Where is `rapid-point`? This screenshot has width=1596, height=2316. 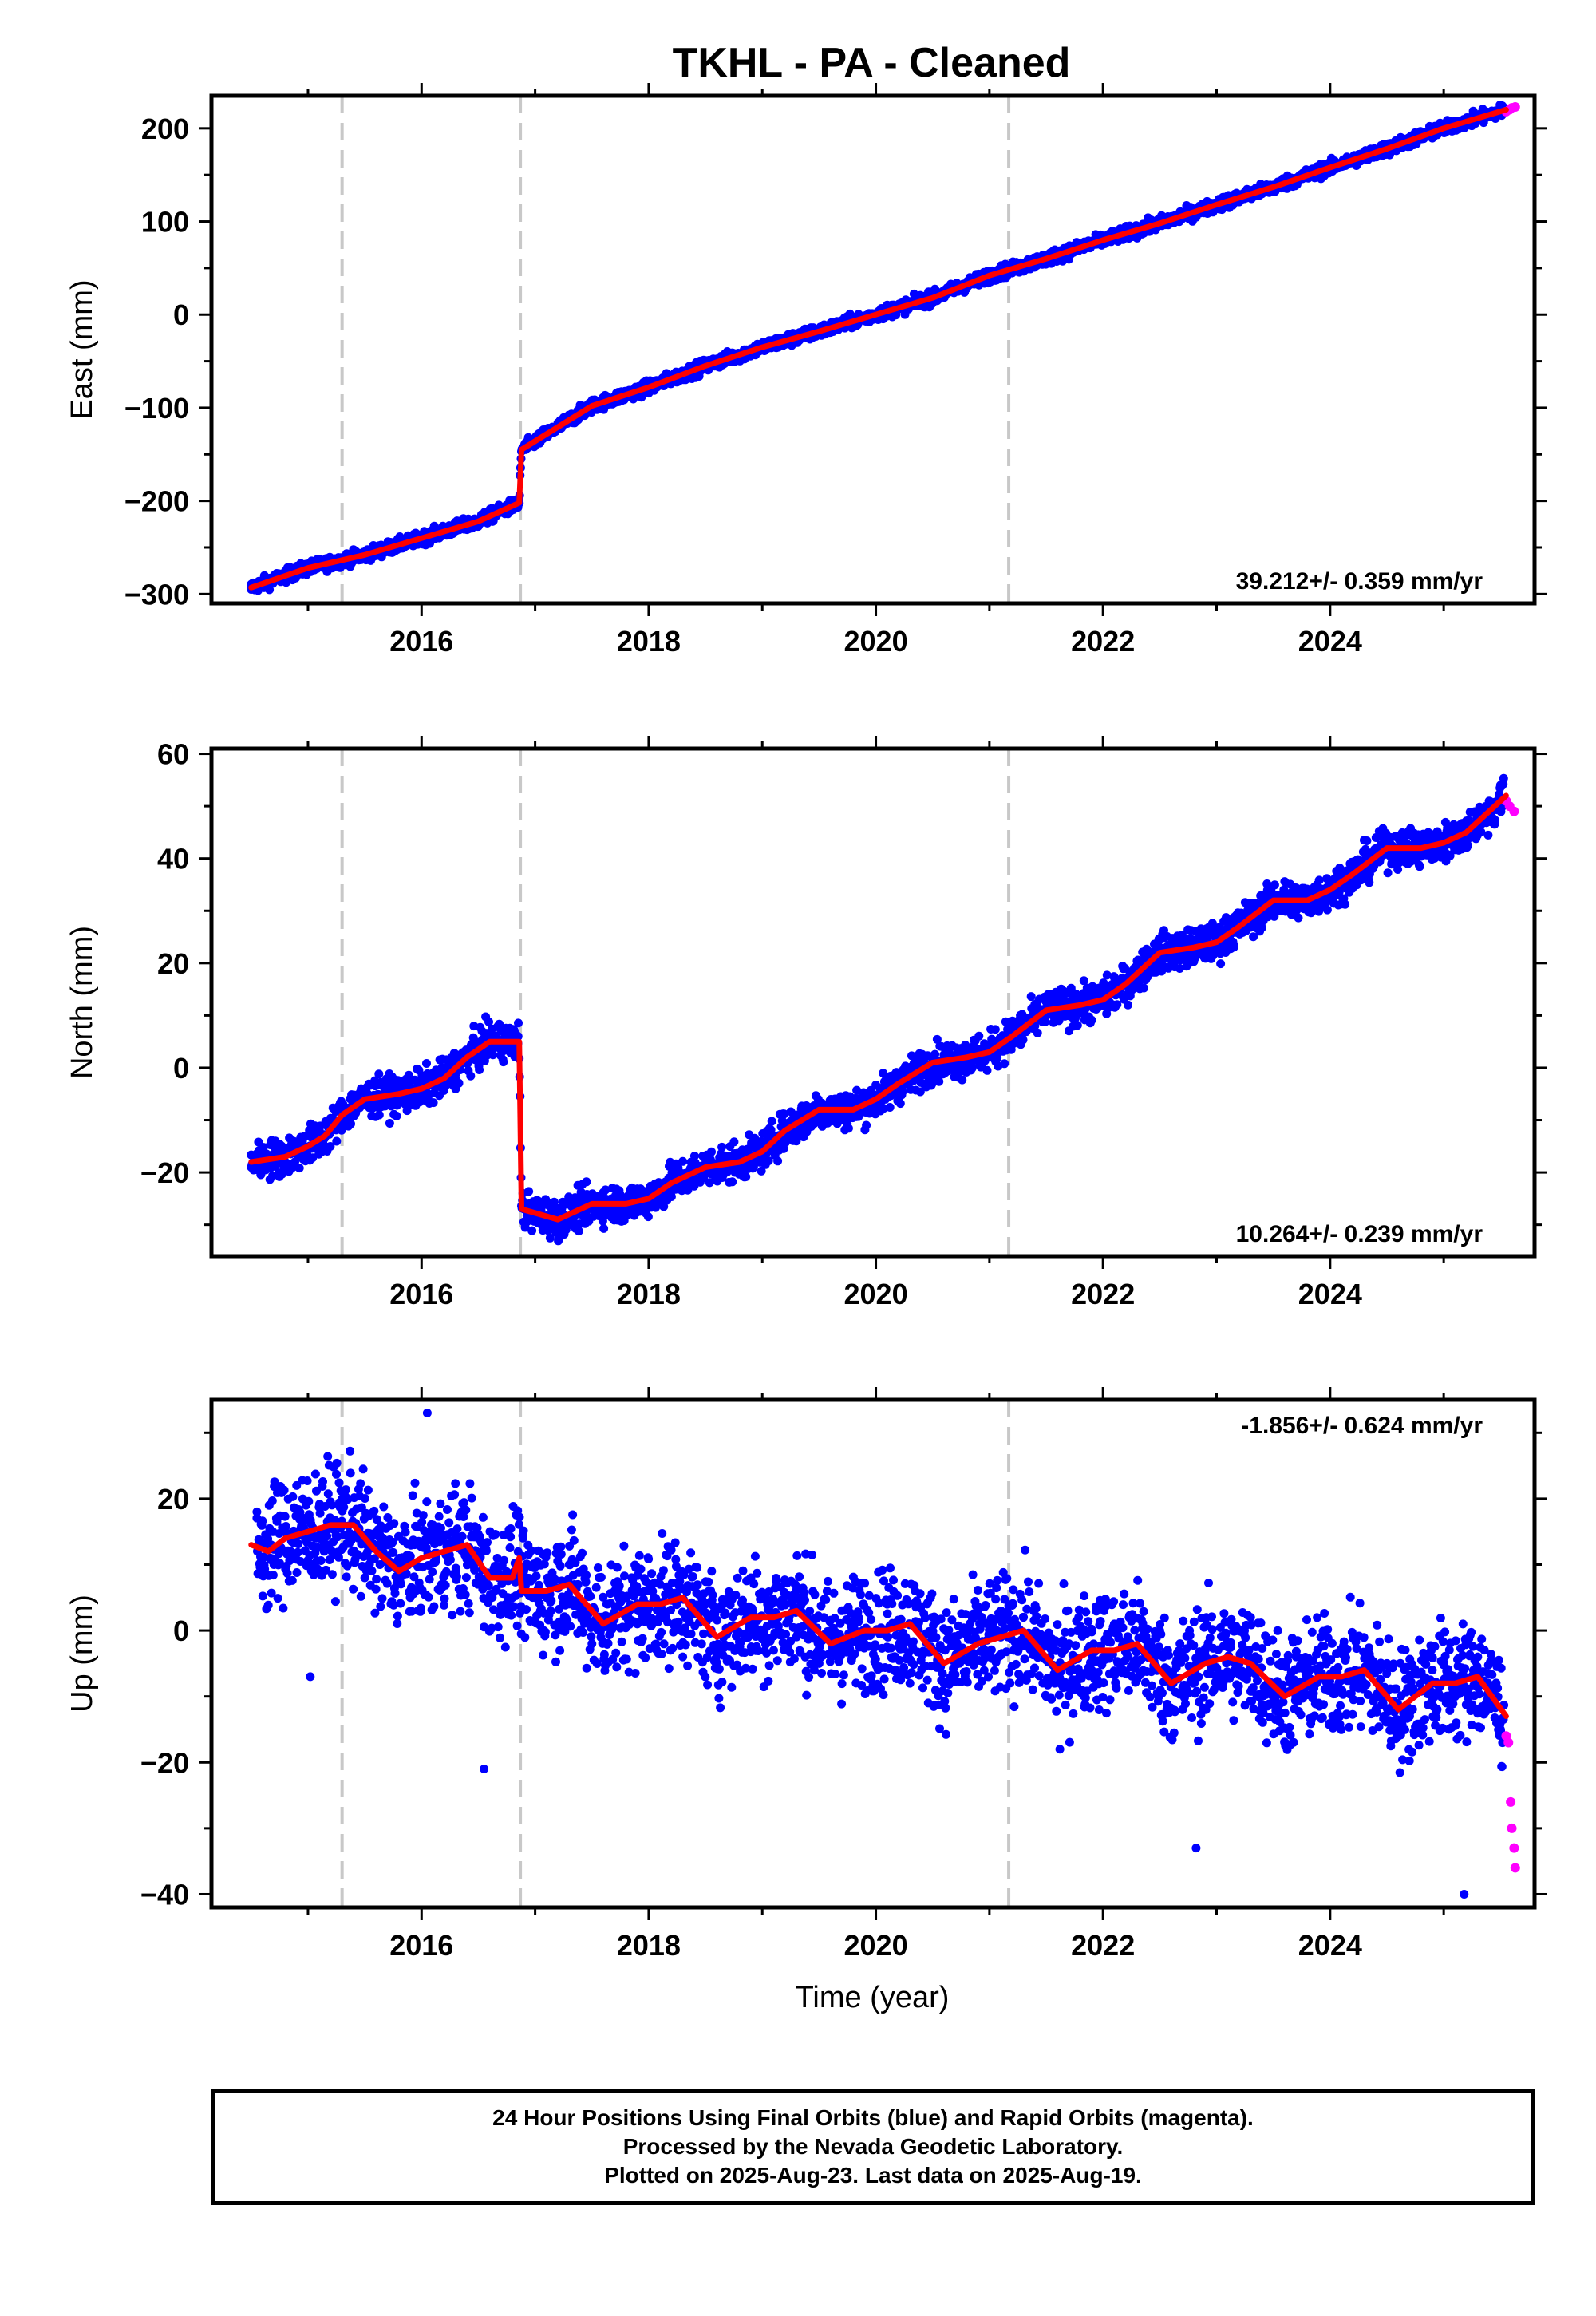 rapid-point is located at coordinates (1515, 107).